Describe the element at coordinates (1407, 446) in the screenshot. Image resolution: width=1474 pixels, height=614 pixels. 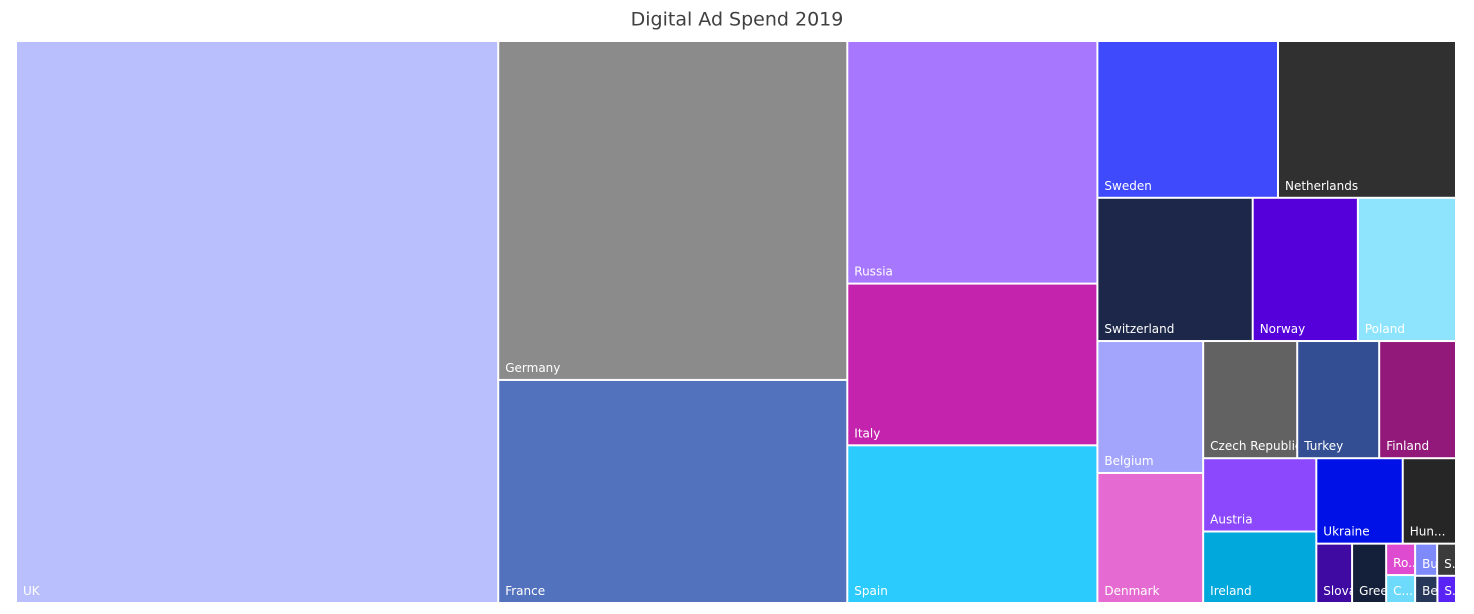
I see `tile-label: Finland` at that location.